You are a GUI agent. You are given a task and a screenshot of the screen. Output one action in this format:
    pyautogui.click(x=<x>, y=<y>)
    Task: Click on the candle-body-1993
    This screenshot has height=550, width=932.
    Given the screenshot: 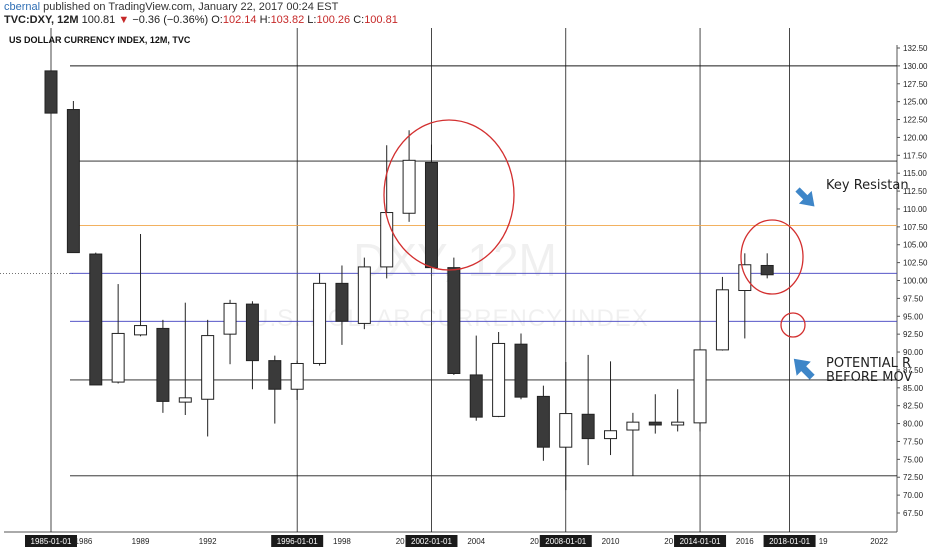 What is the action you would take?
    pyautogui.click(x=230, y=318)
    